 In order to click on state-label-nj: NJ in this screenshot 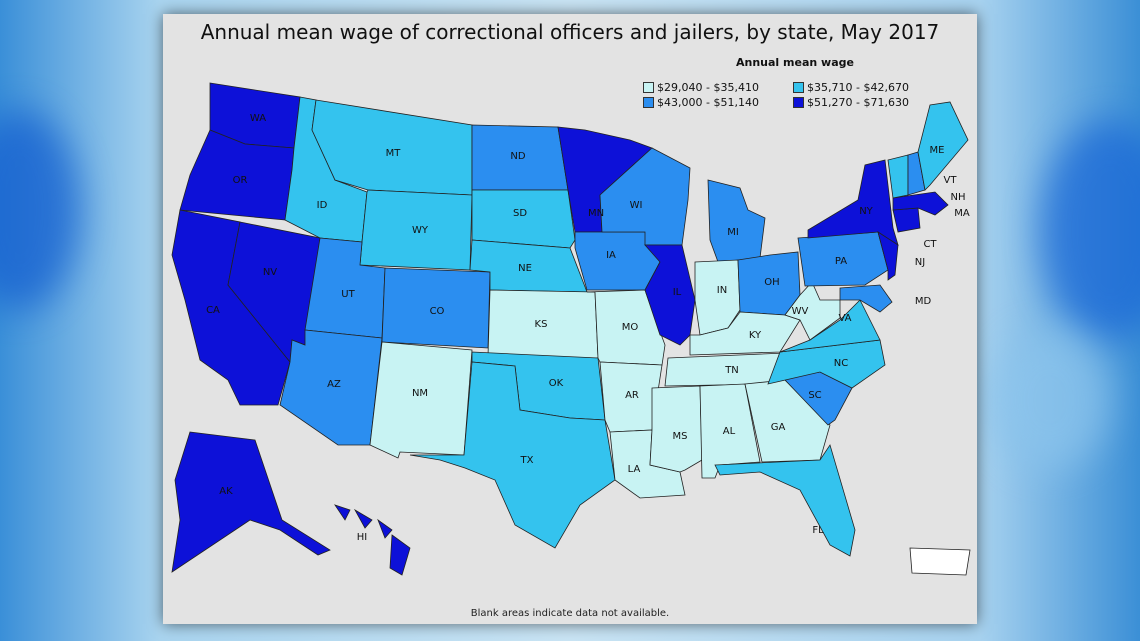, I will do `click(920, 262)`.